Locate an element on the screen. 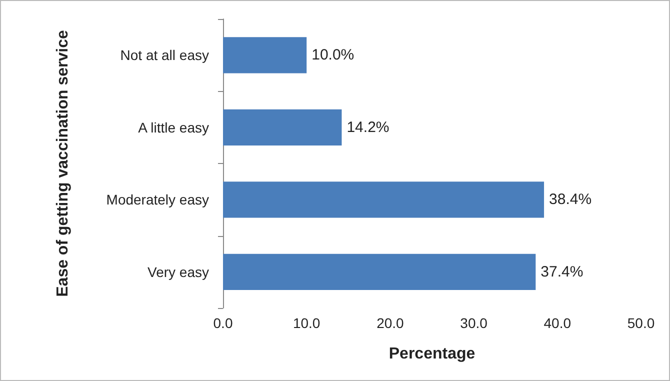 This screenshot has height=381, width=670. x-axis-title: Percentage is located at coordinates (432, 354).